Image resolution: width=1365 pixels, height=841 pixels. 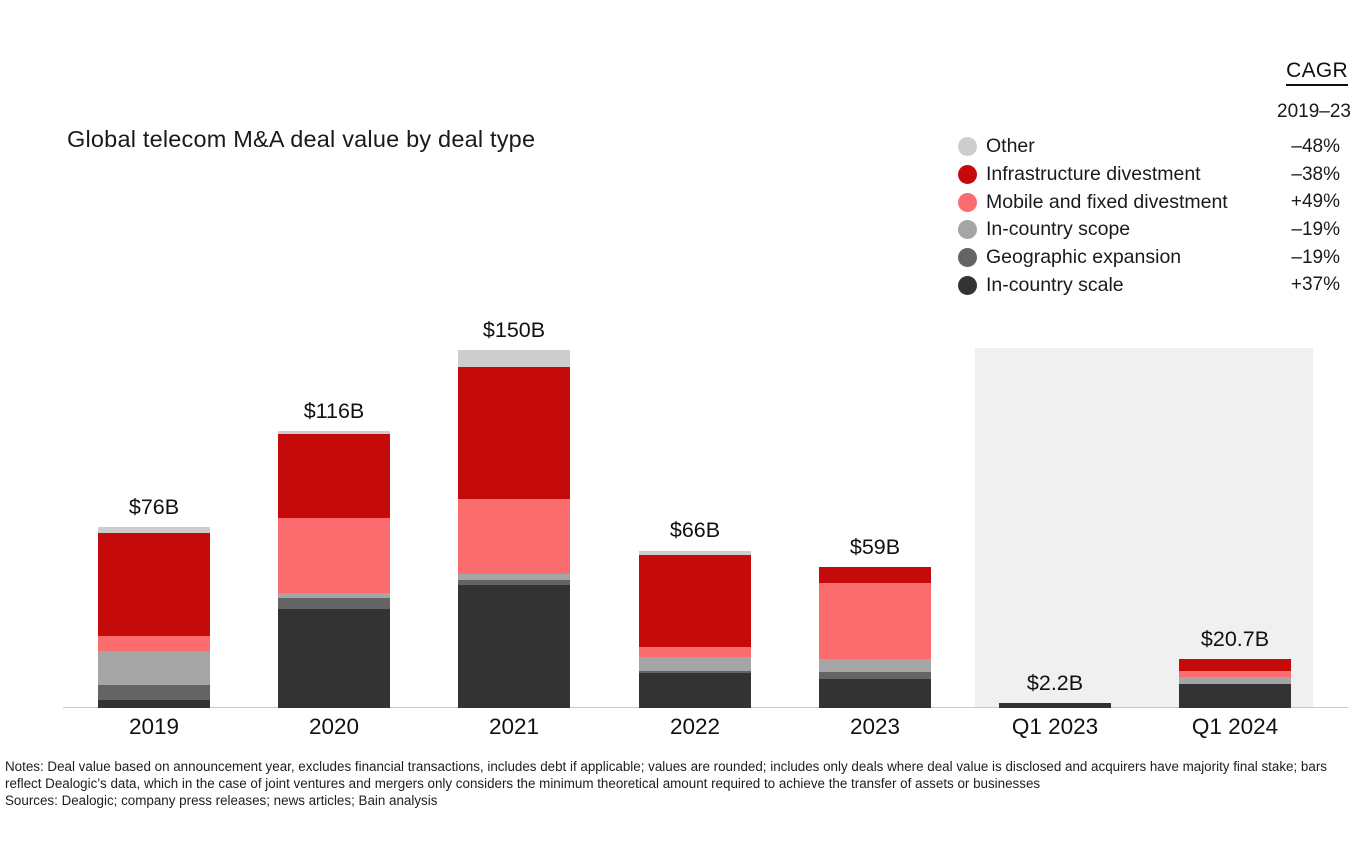 I want to click on cagr-period-label: 2019–23, so click(x=1314, y=111).